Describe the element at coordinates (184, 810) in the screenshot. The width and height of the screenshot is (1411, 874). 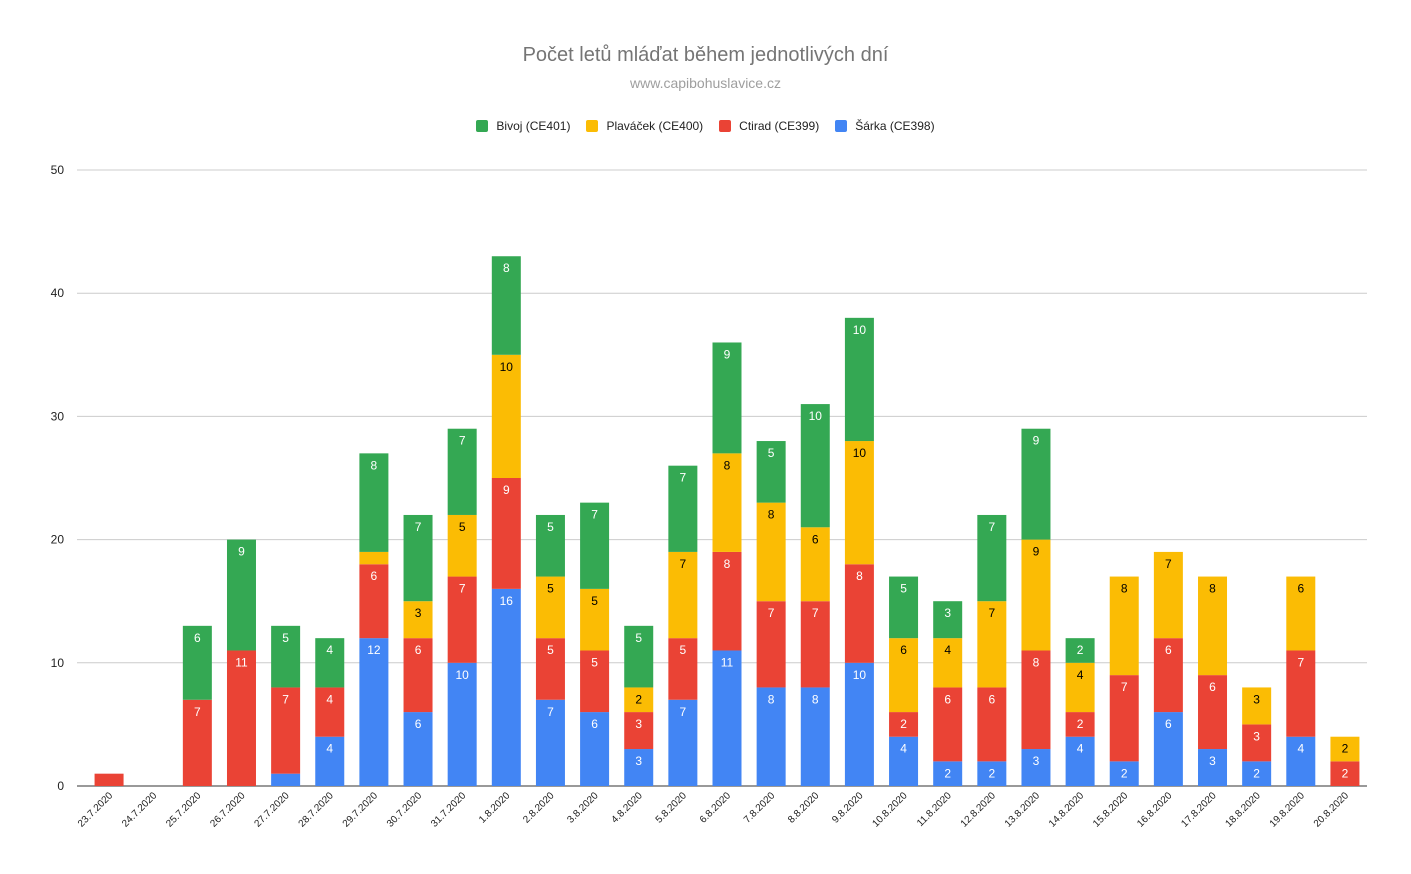
I see `x-tick-label: 25.7.2020` at that location.